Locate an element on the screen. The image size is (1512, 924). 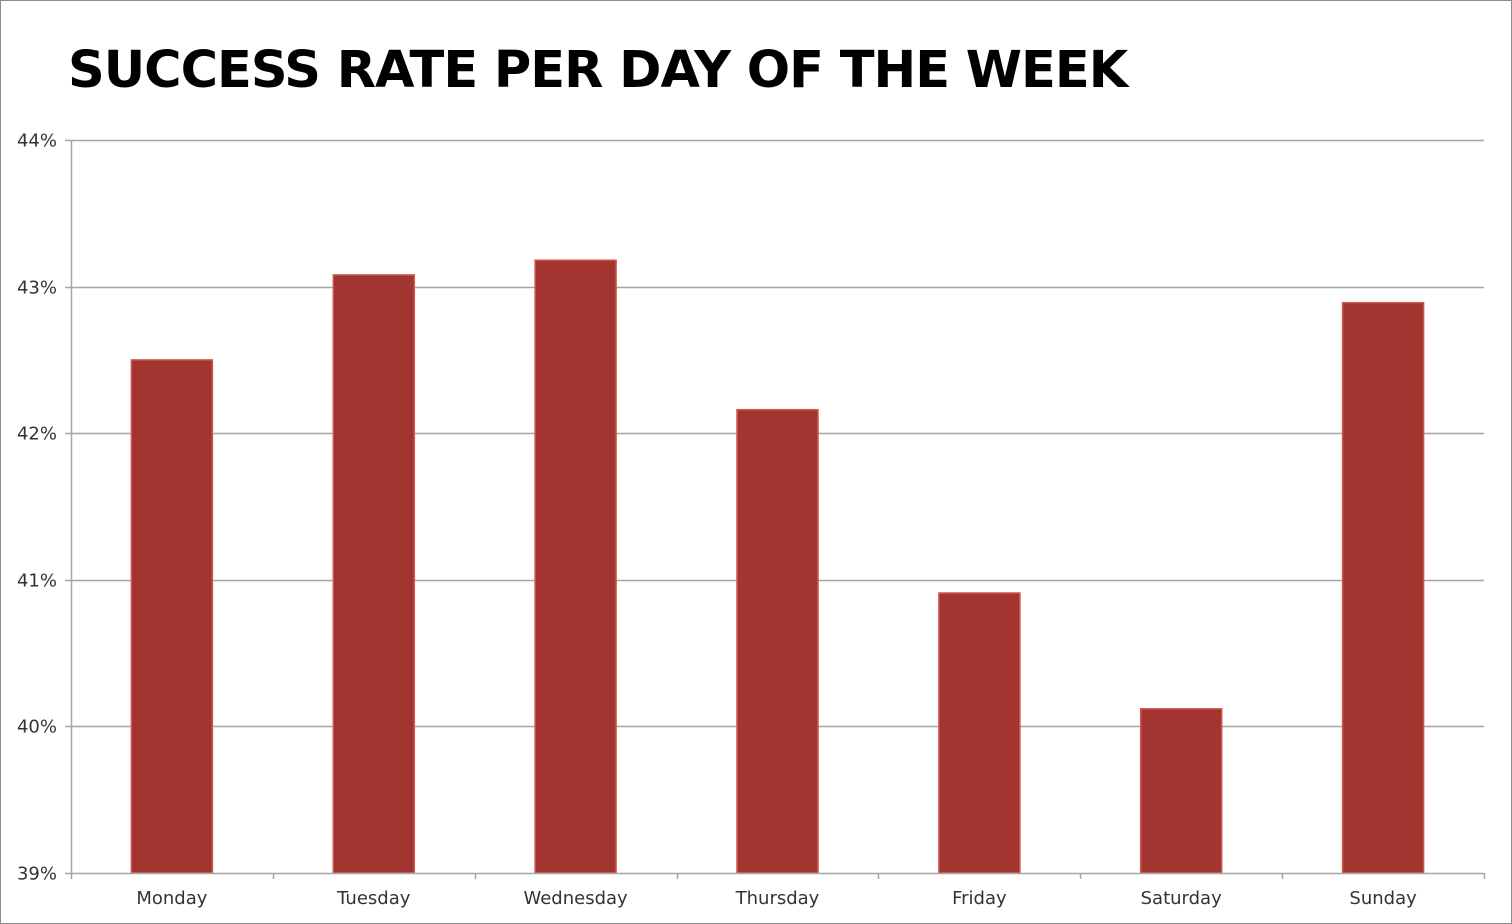
bar-sunday is located at coordinates (1383, 587).